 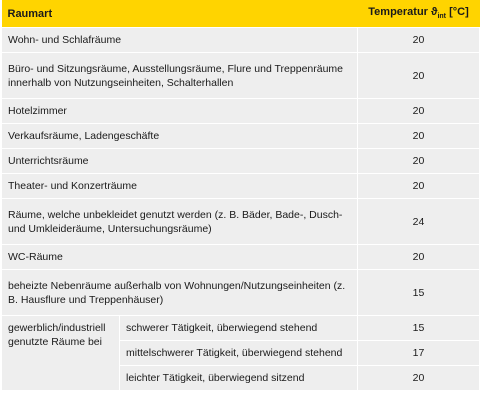 I want to click on room-label: Verkaufsräume, Ladengeschäfte, so click(x=179, y=136).